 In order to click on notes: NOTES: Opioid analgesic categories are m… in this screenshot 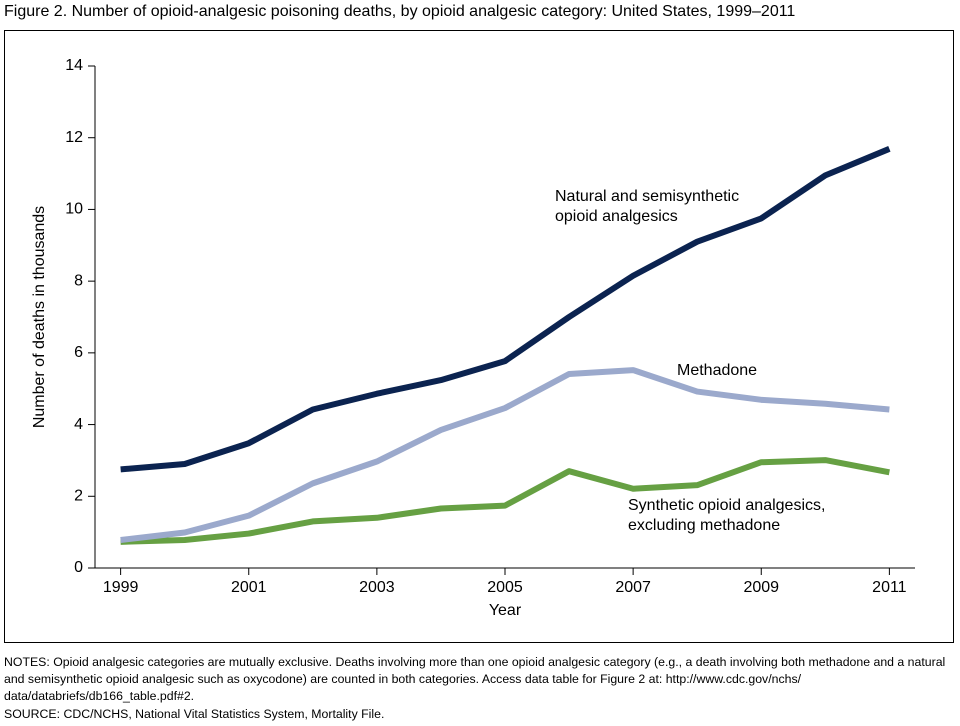, I will do `click(475, 679)`.